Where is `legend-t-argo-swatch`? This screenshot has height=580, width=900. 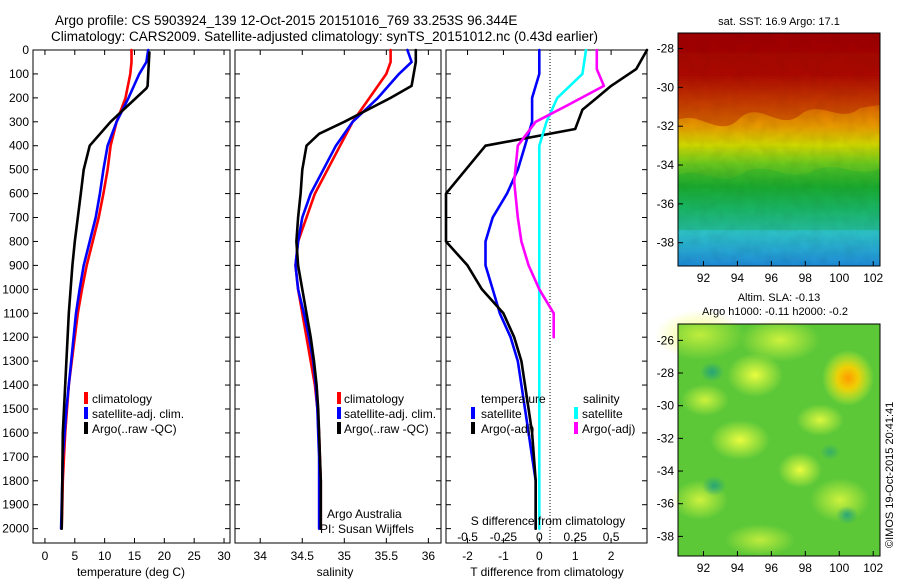 legend-t-argo-swatch is located at coordinates (473, 428).